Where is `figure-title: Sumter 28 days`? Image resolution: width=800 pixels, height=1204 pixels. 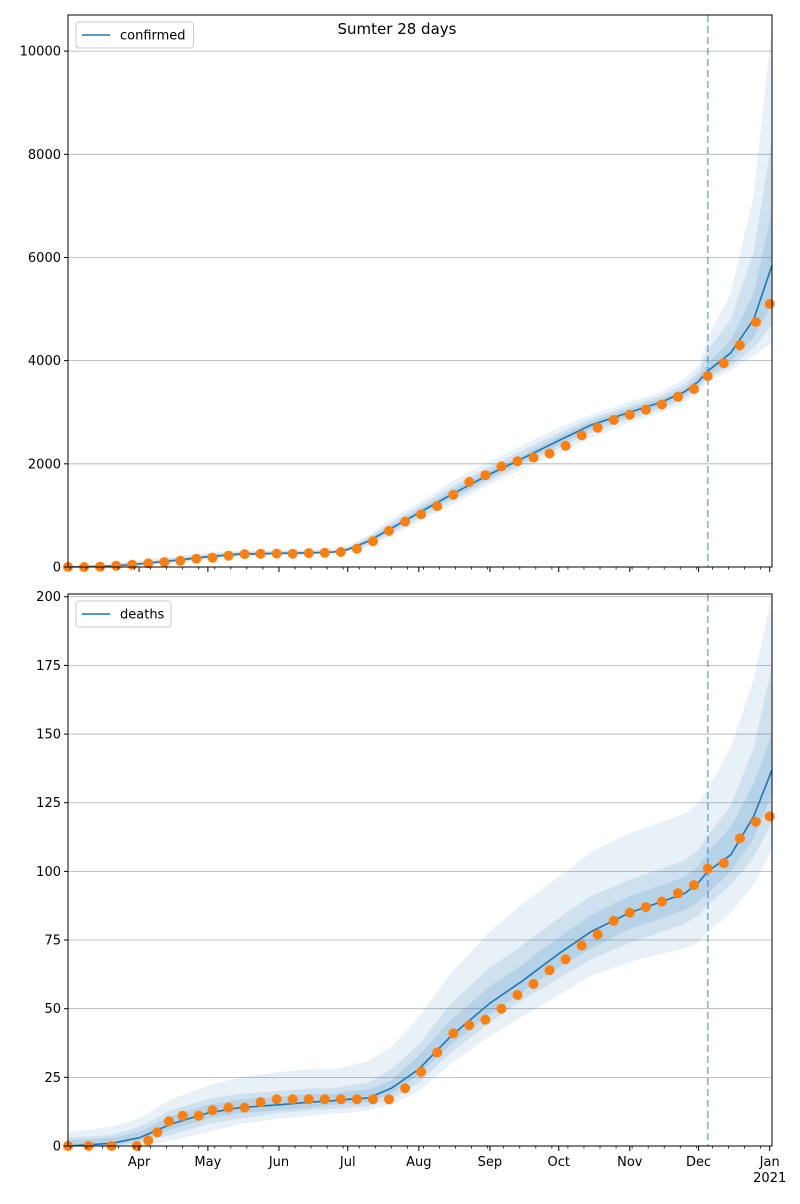
figure-title: Sumter 28 days is located at coordinates (397, 29).